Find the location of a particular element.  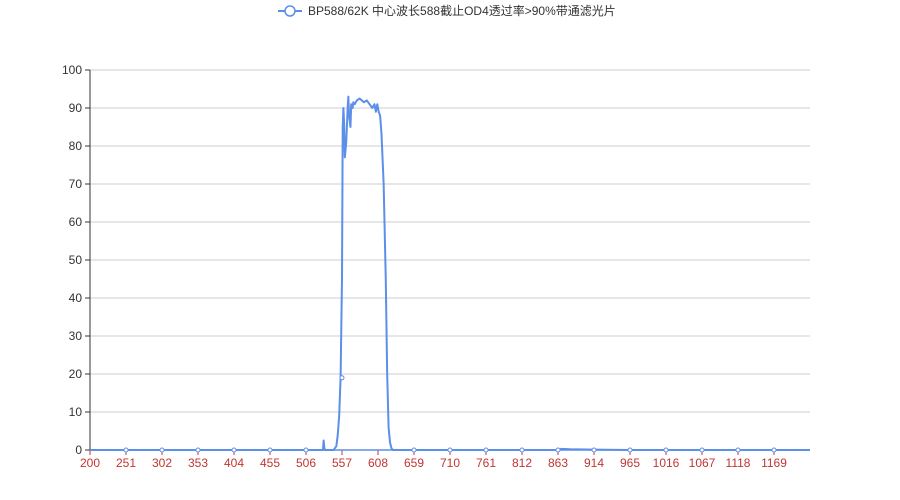

y-tick-label: 50 is located at coordinates (76, 260).